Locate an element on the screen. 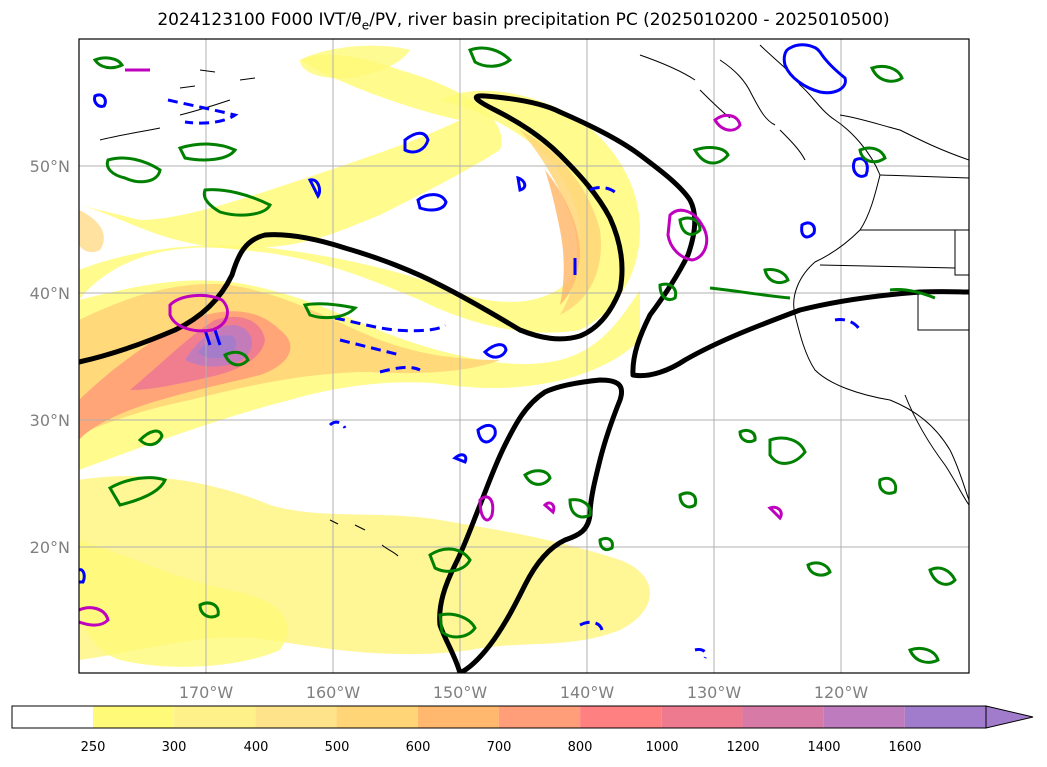 The width and height of the screenshot is (1047, 767). colorbar-tick-label: 600 is located at coordinates (418, 747).